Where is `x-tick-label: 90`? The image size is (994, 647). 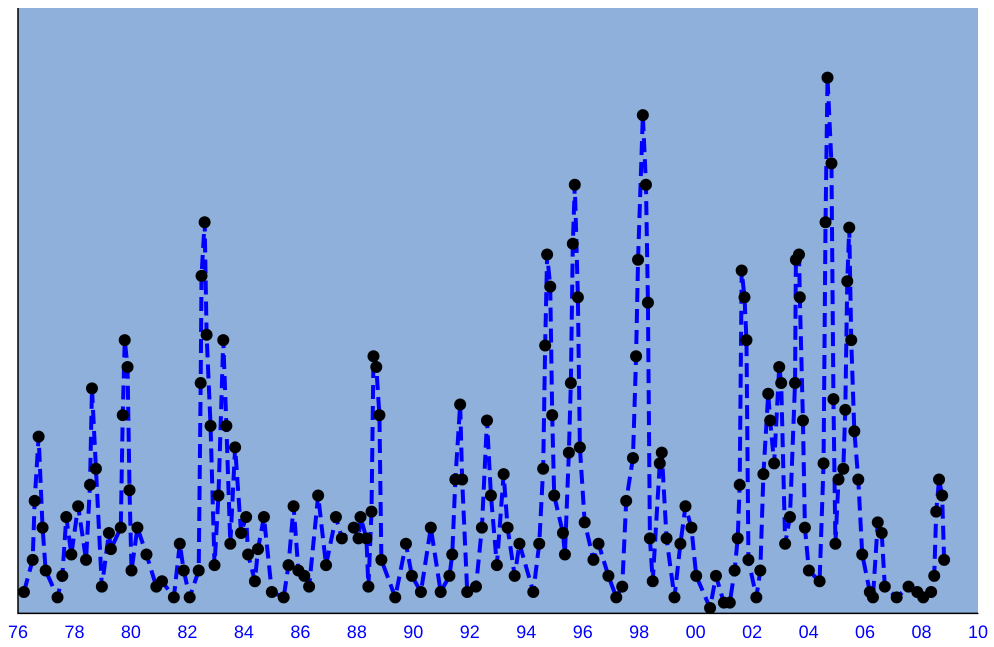 x-tick-label: 90 is located at coordinates (413, 632).